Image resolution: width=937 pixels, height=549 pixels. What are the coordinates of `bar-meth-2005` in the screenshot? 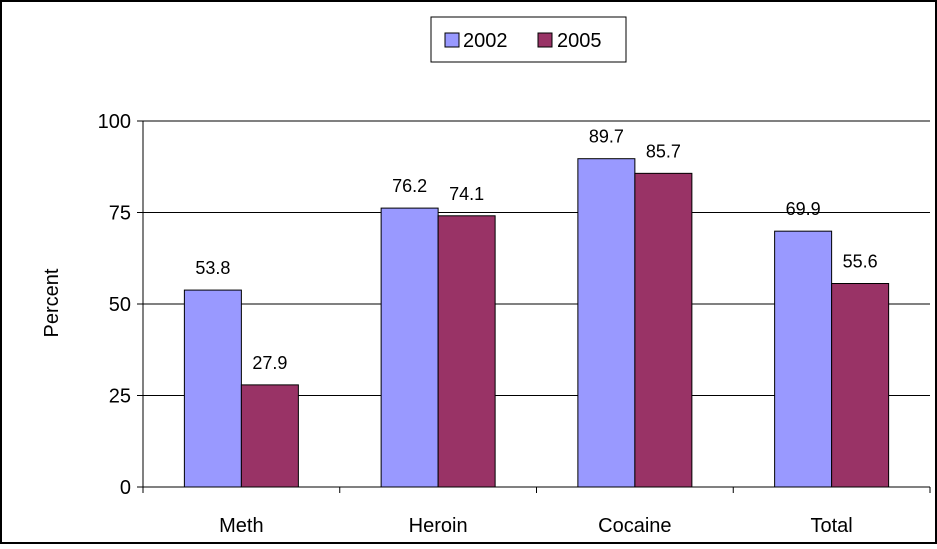 It's located at (269, 436).